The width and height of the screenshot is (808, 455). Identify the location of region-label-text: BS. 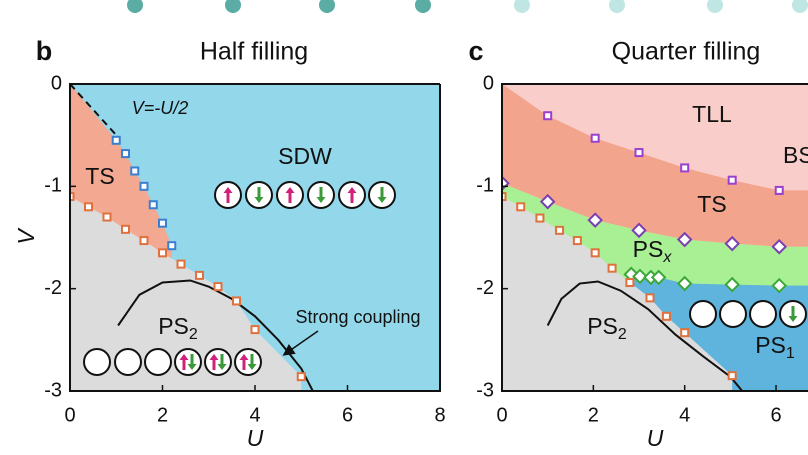
(795, 155).